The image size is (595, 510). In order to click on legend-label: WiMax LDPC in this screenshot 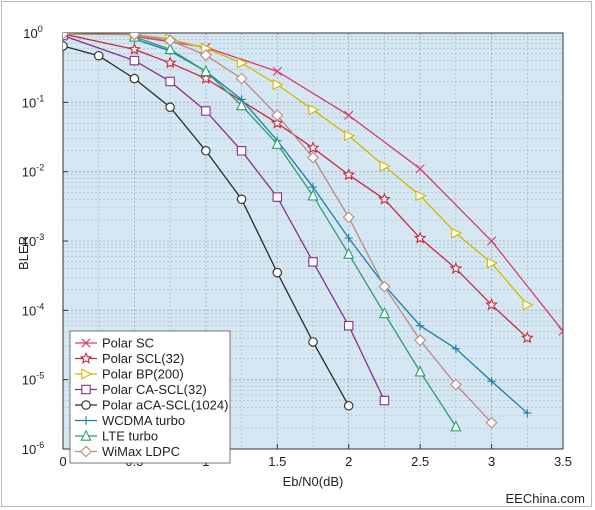, I will do `click(141, 451)`.